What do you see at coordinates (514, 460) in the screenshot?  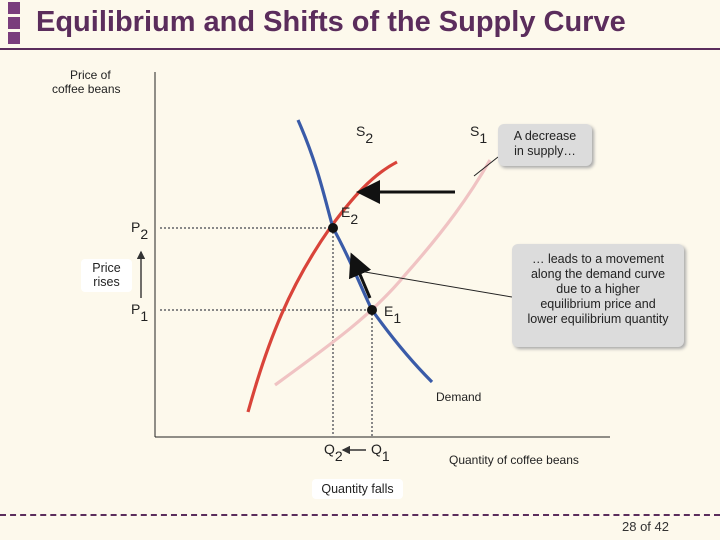 I see `x-axis-label: Quantity of coffee beans` at bounding box center [514, 460].